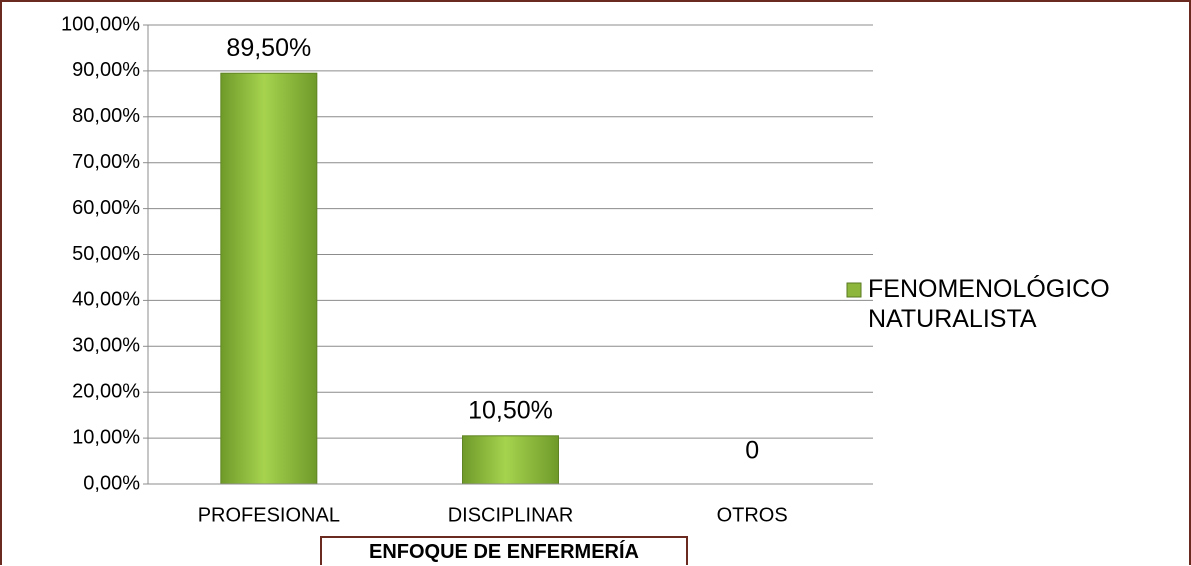  What do you see at coordinates (106, 208) in the screenshot?
I see `y-tick-label: 60,00%` at bounding box center [106, 208].